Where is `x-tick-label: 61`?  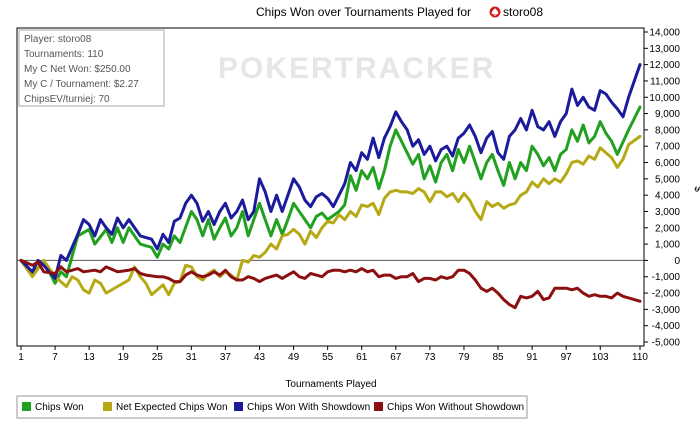
x-tick-label: 61 is located at coordinates (362, 357).